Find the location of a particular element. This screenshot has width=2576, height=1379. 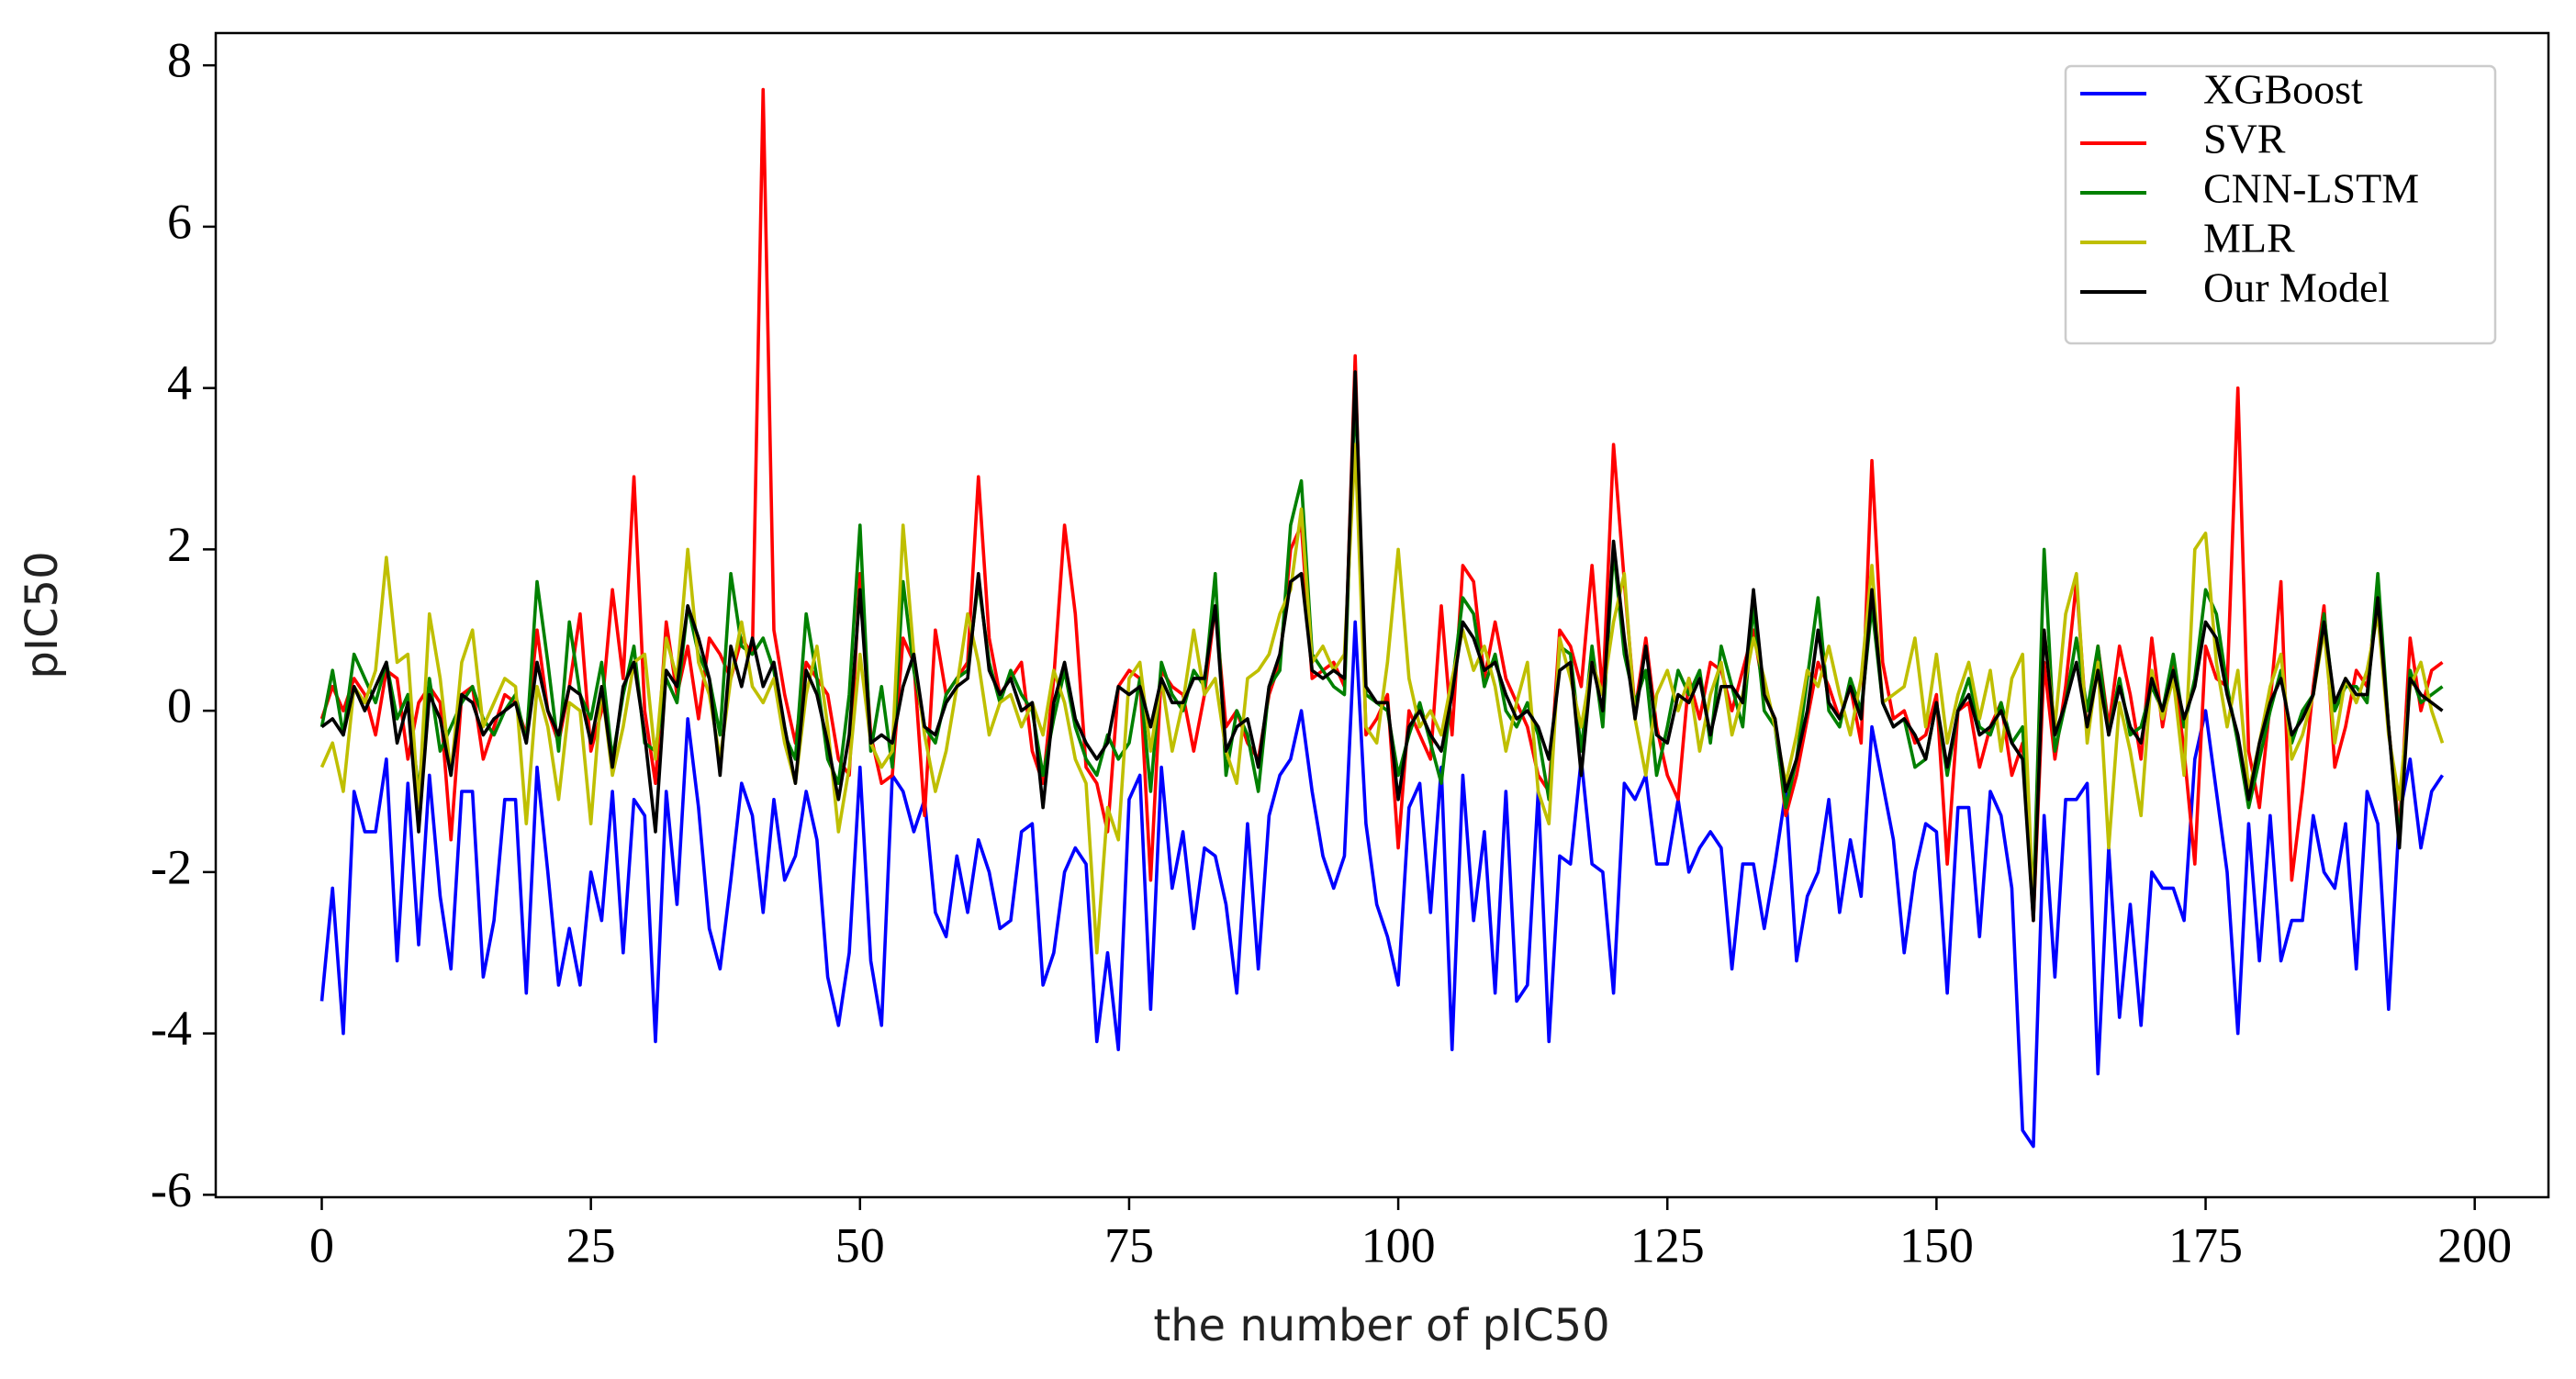

x-tick-label: 75 is located at coordinates (1129, 1244).